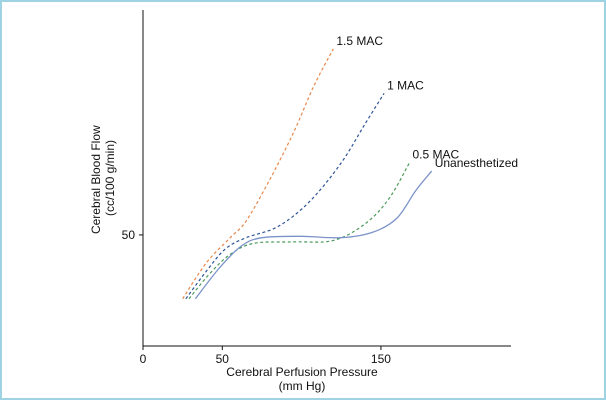 Image resolution: width=606 pixels, height=400 pixels. I want to click on x-tick-label: 0, so click(143, 359).